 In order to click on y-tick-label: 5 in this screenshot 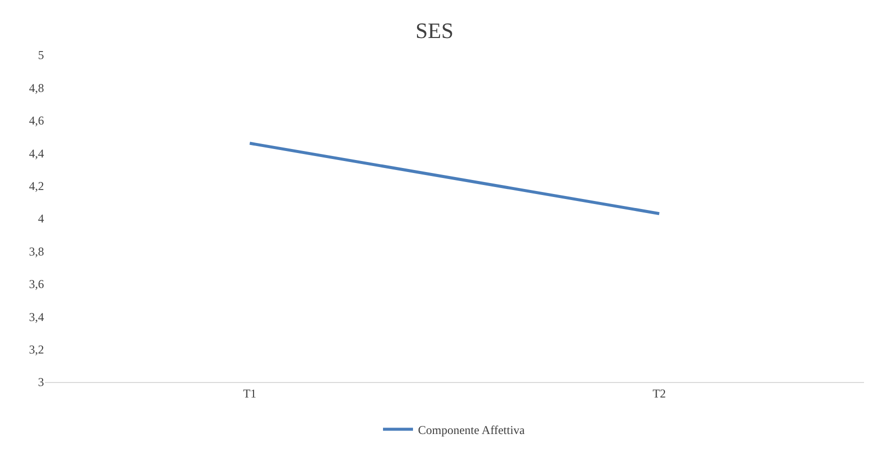, I will do `click(41, 55)`.